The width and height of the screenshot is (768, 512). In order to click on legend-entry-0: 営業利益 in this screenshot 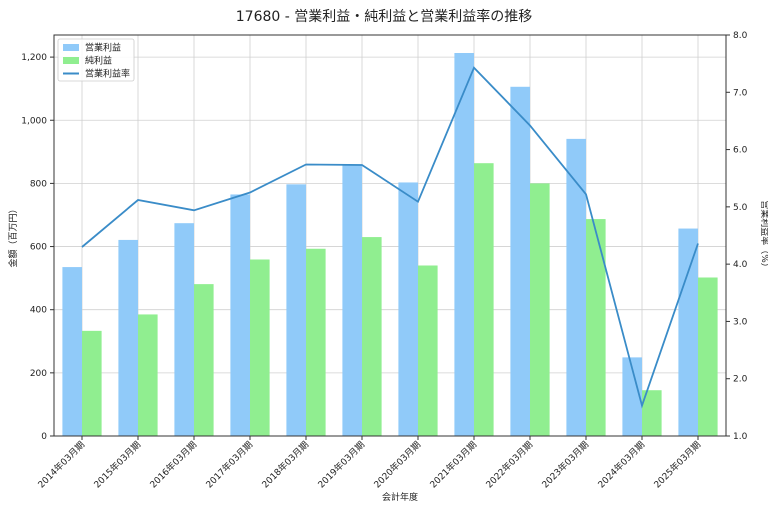, I will do `click(103, 48)`.